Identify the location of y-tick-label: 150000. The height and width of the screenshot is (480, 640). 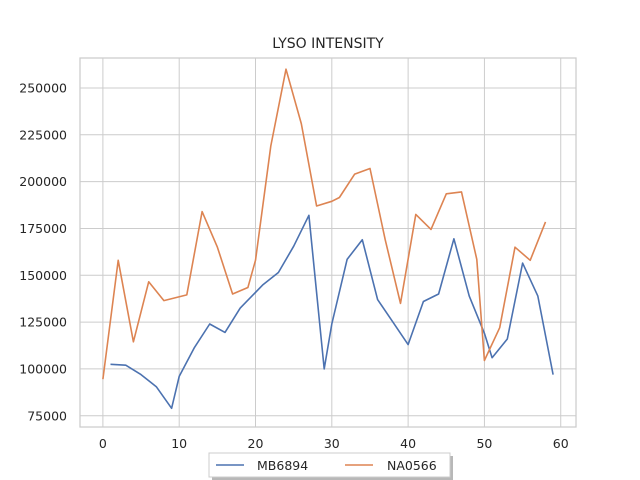
(43, 275).